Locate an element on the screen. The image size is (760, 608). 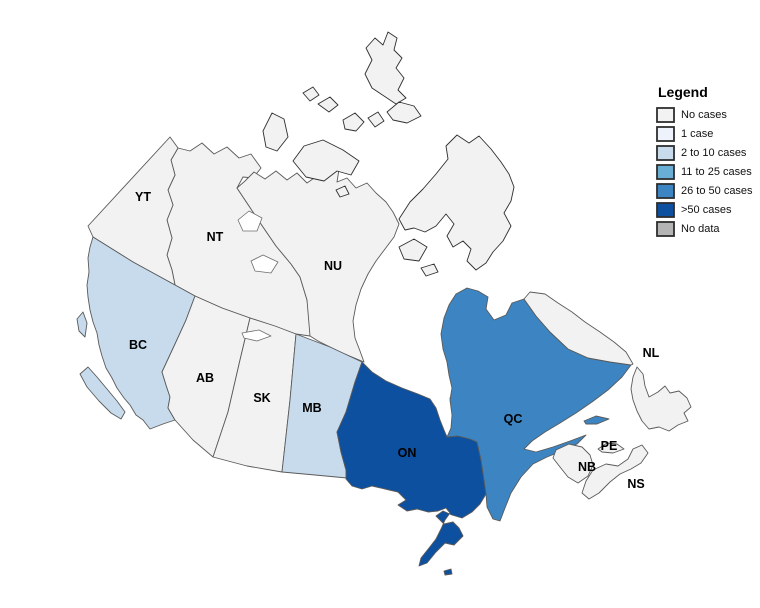
province-nb is located at coordinates (573, 463).